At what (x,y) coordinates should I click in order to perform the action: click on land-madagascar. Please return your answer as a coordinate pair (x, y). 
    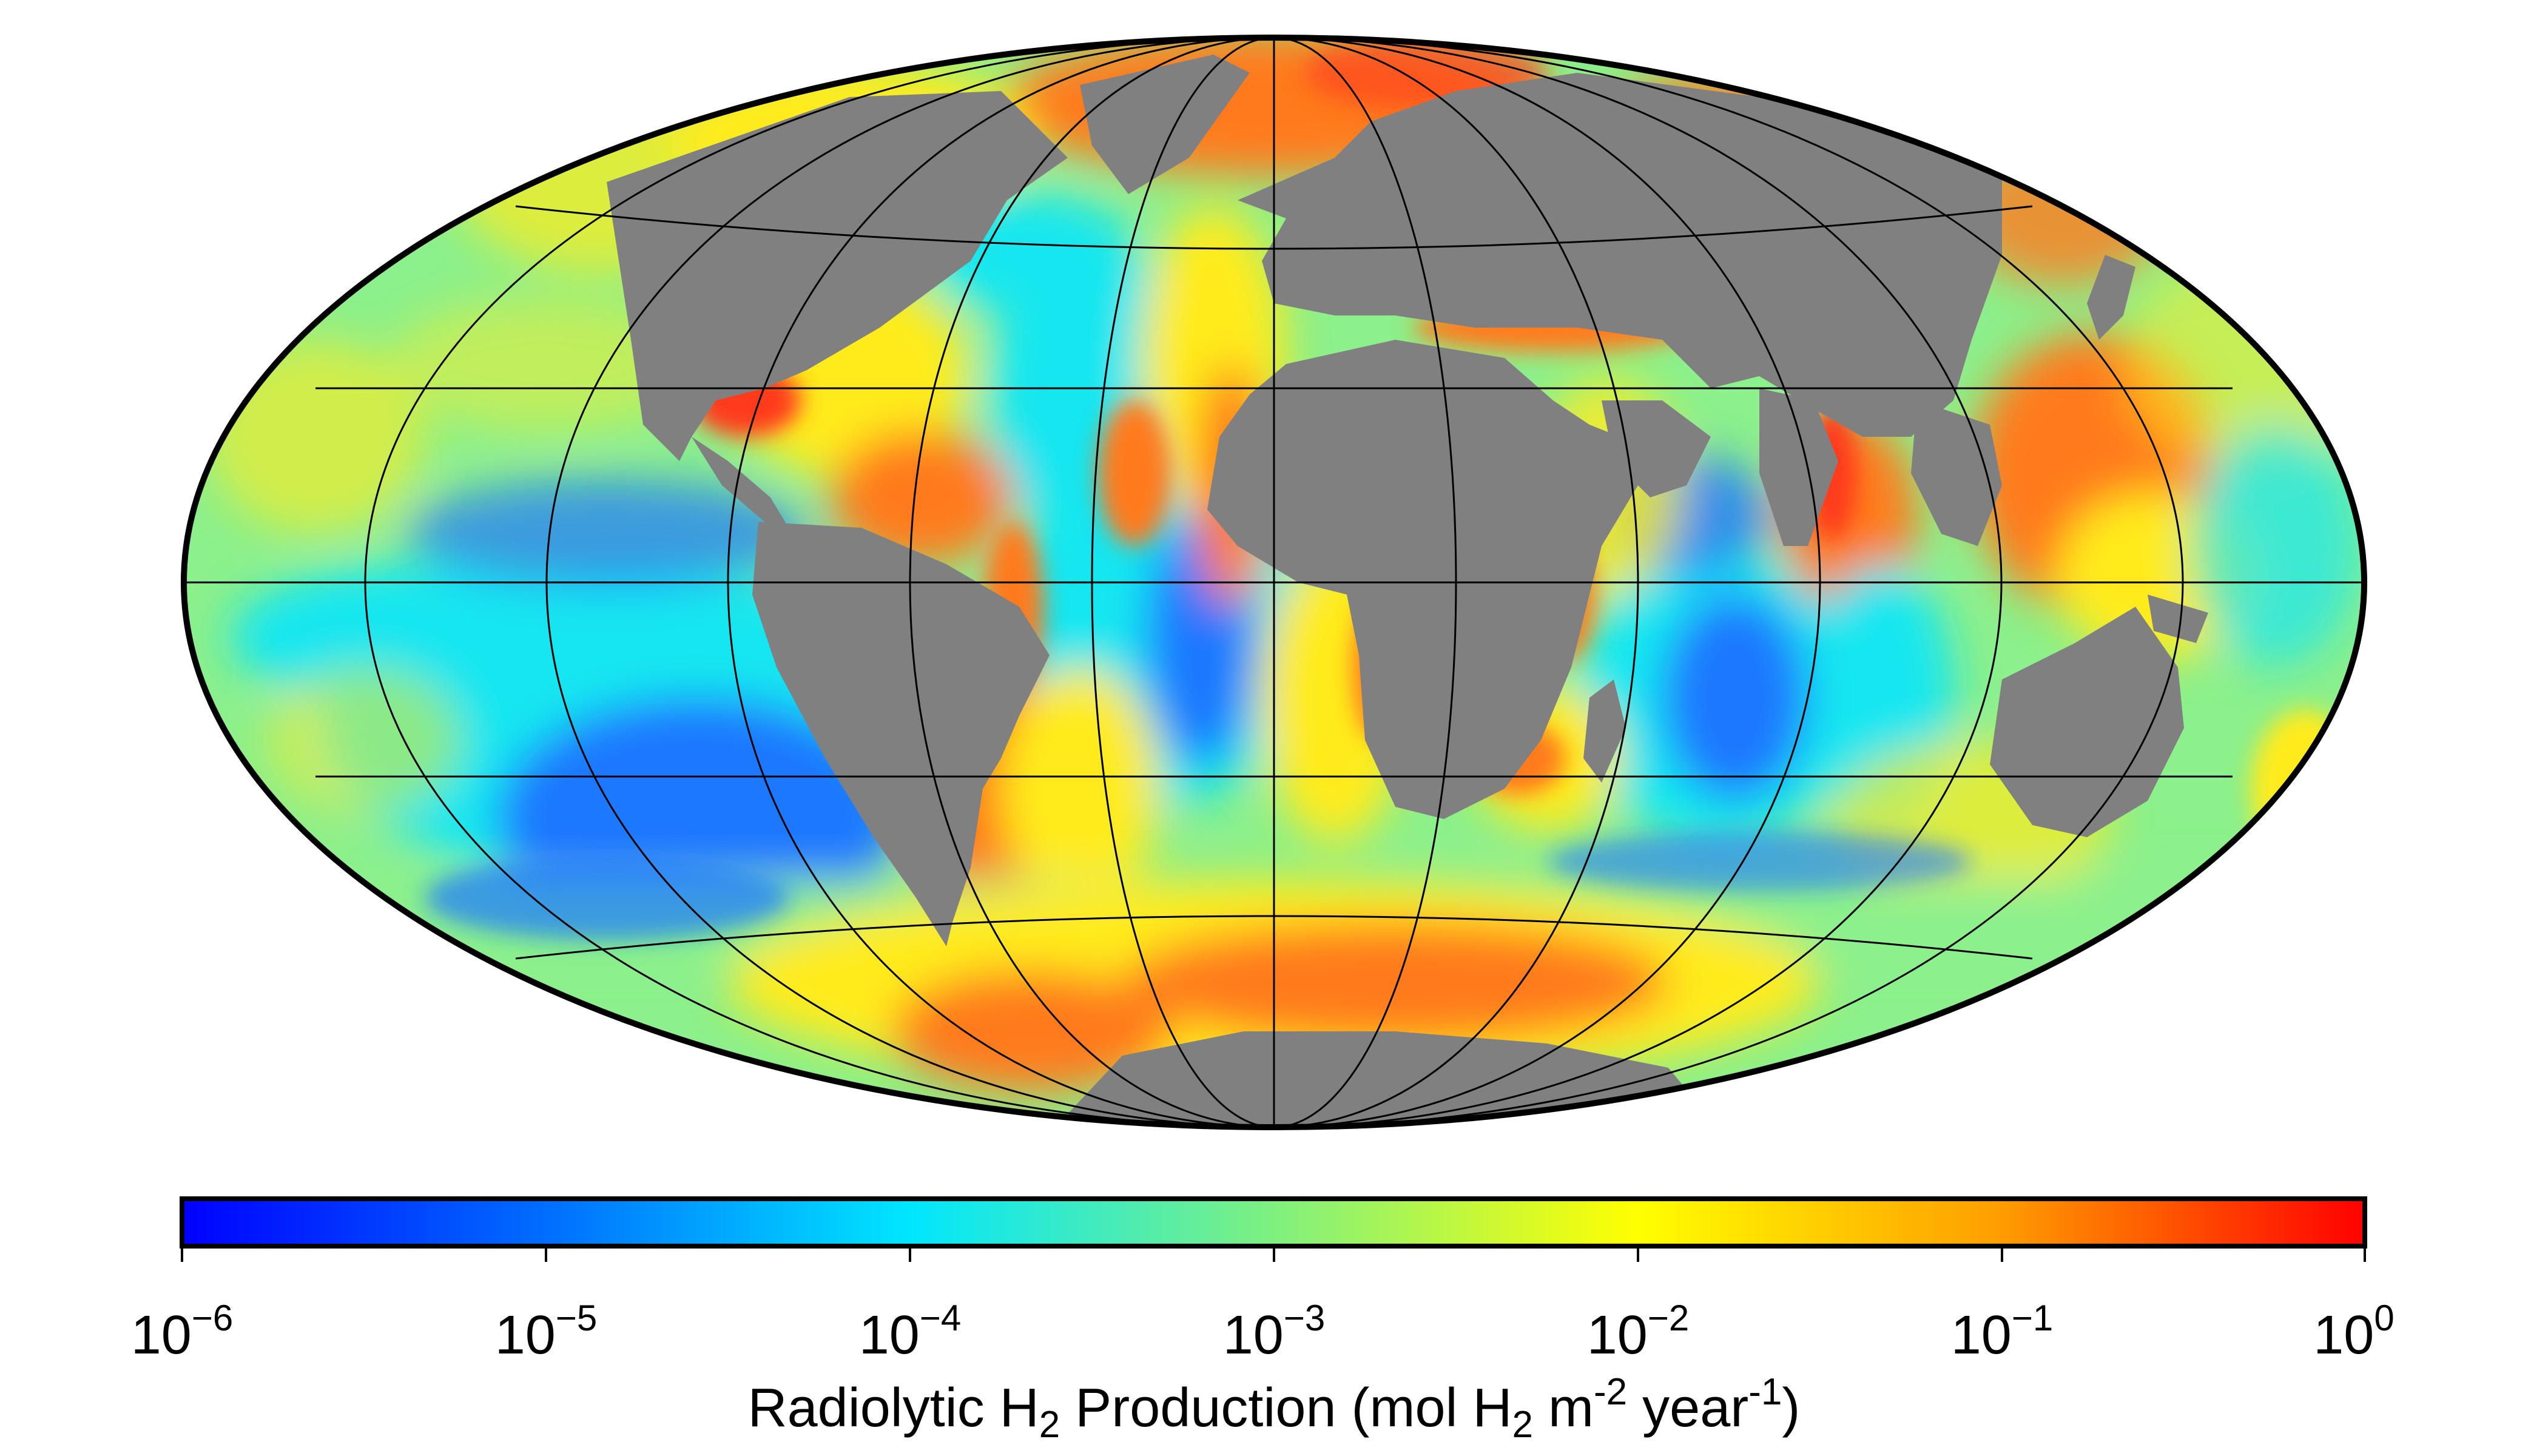
    Looking at the image, I should click on (1604, 731).